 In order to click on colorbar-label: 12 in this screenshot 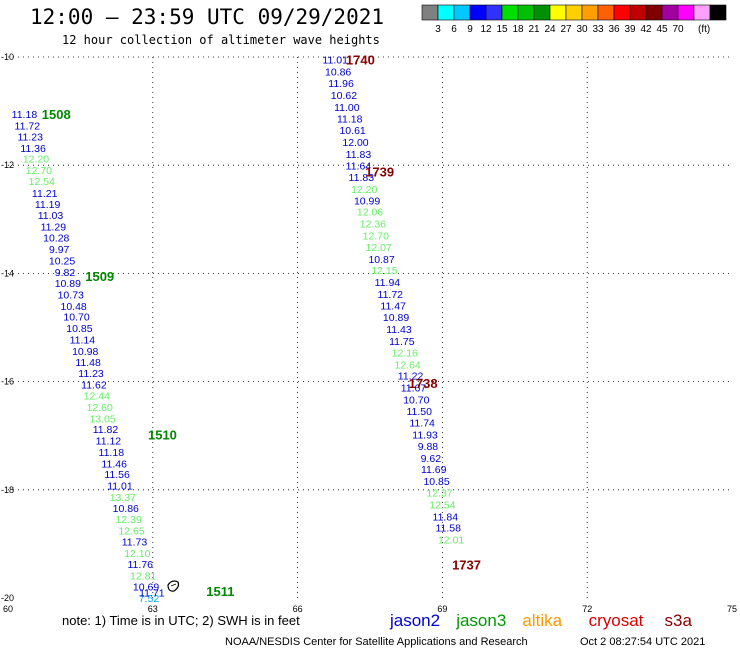, I will do `click(486, 29)`.